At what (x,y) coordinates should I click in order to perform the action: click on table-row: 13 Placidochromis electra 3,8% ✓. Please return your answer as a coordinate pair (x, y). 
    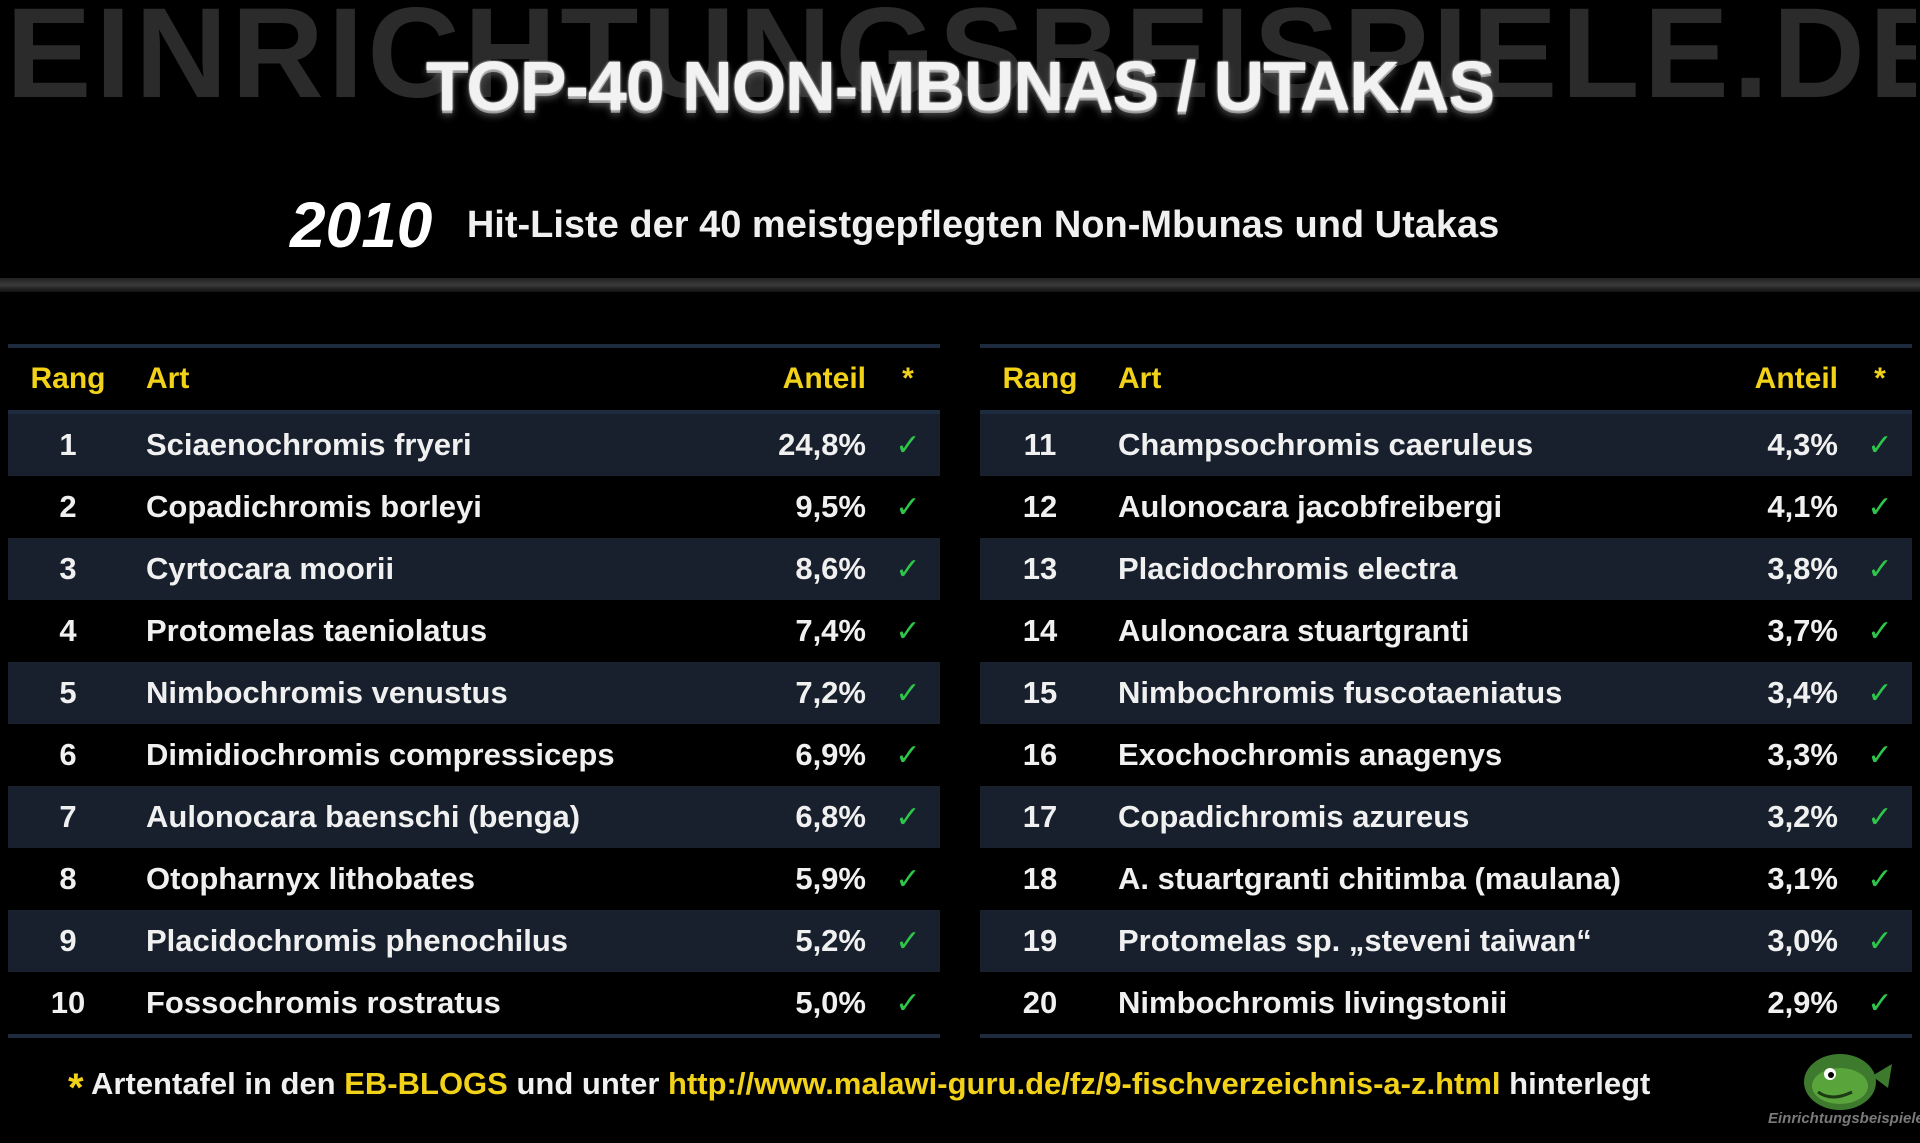
    Looking at the image, I should click on (1446, 569).